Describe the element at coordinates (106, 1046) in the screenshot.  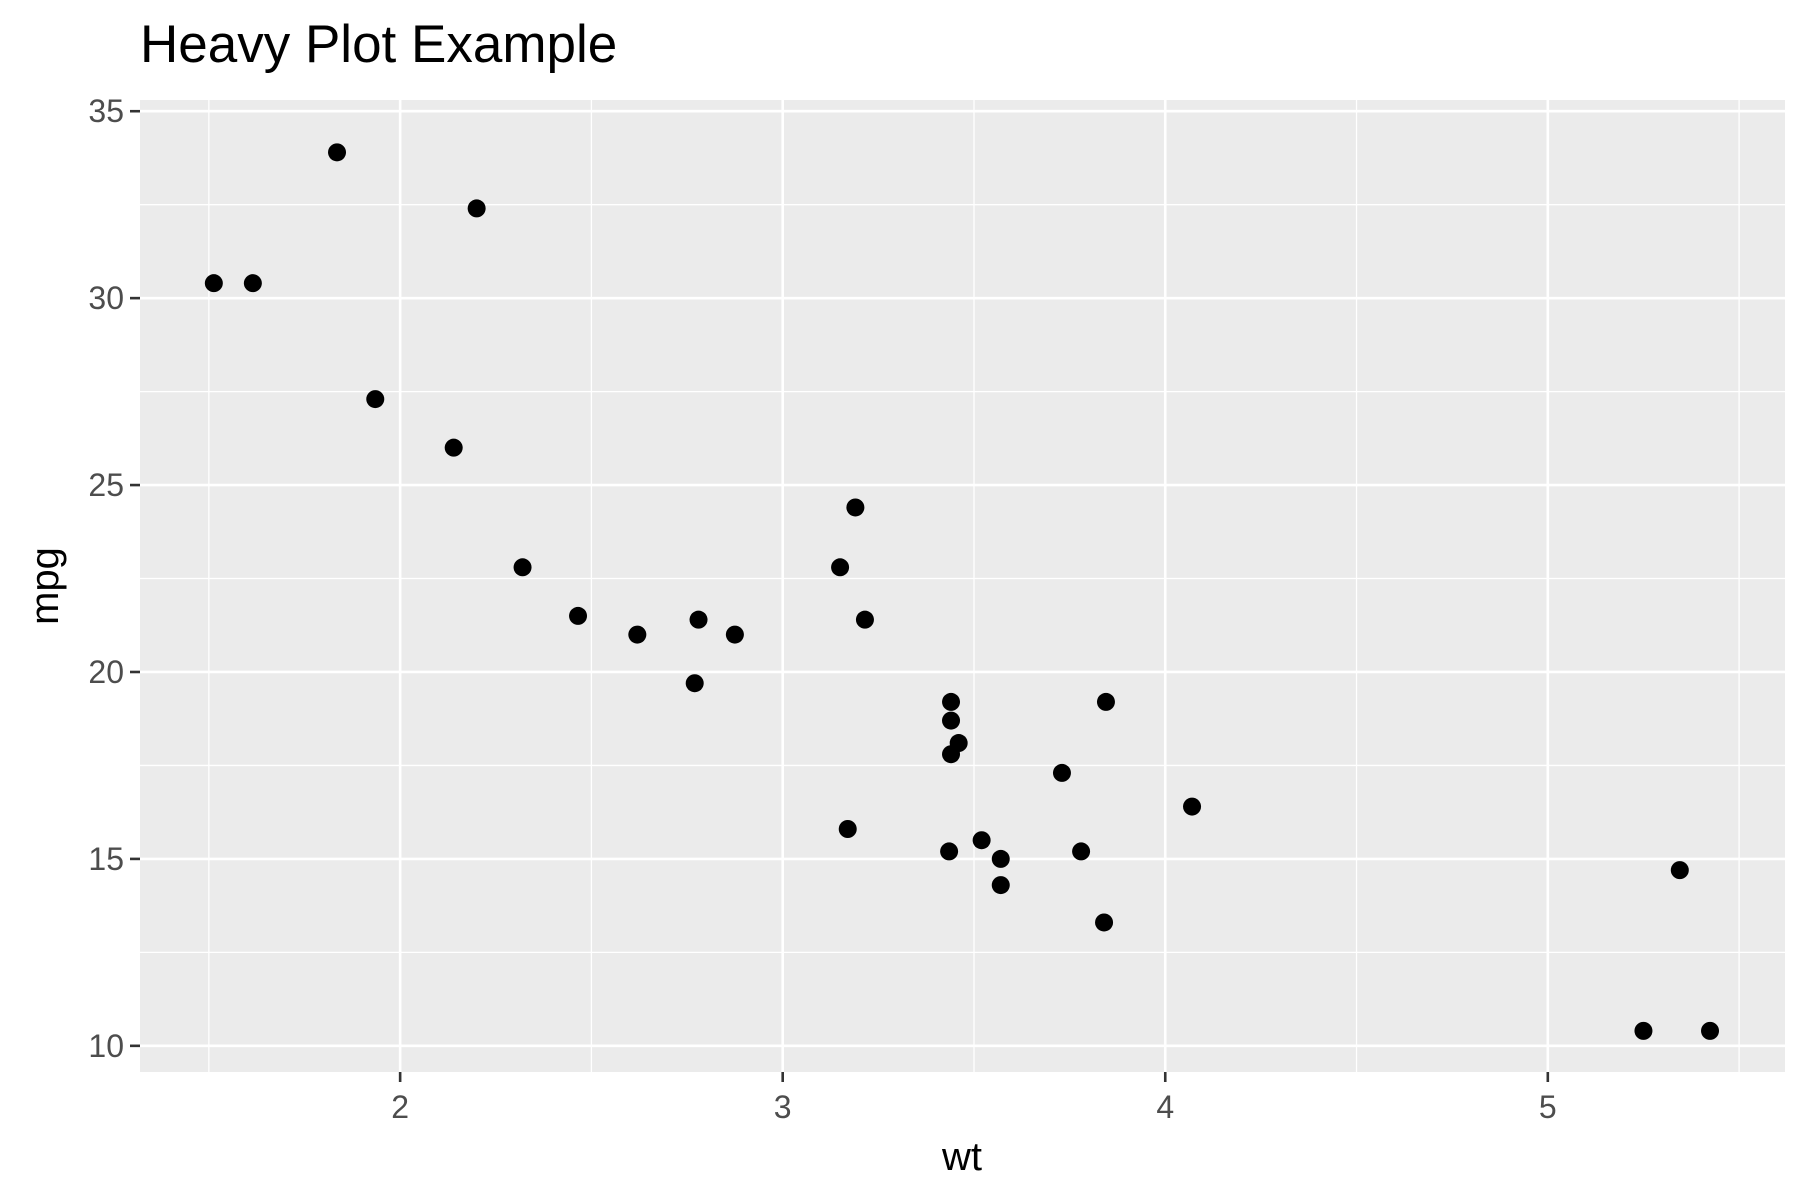
I see `y-tick-label: 10` at that location.